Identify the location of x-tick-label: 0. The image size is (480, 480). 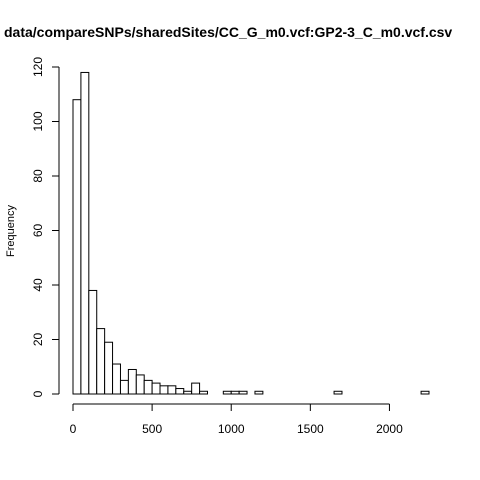
(73, 429).